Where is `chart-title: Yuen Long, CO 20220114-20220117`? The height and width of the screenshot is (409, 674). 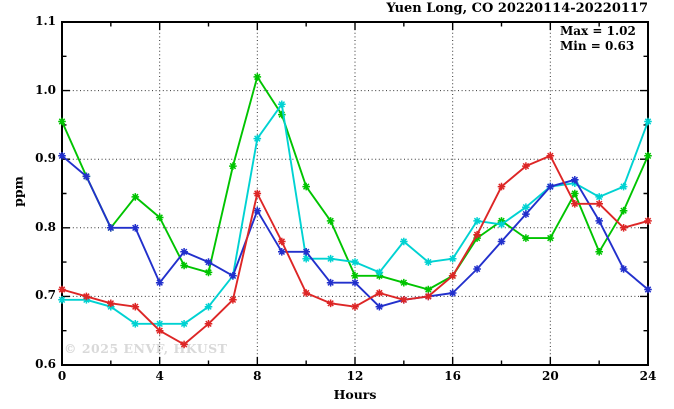
chart-title: Yuen Long, CO 20220114-20220117 is located at coordinates (517, 8).